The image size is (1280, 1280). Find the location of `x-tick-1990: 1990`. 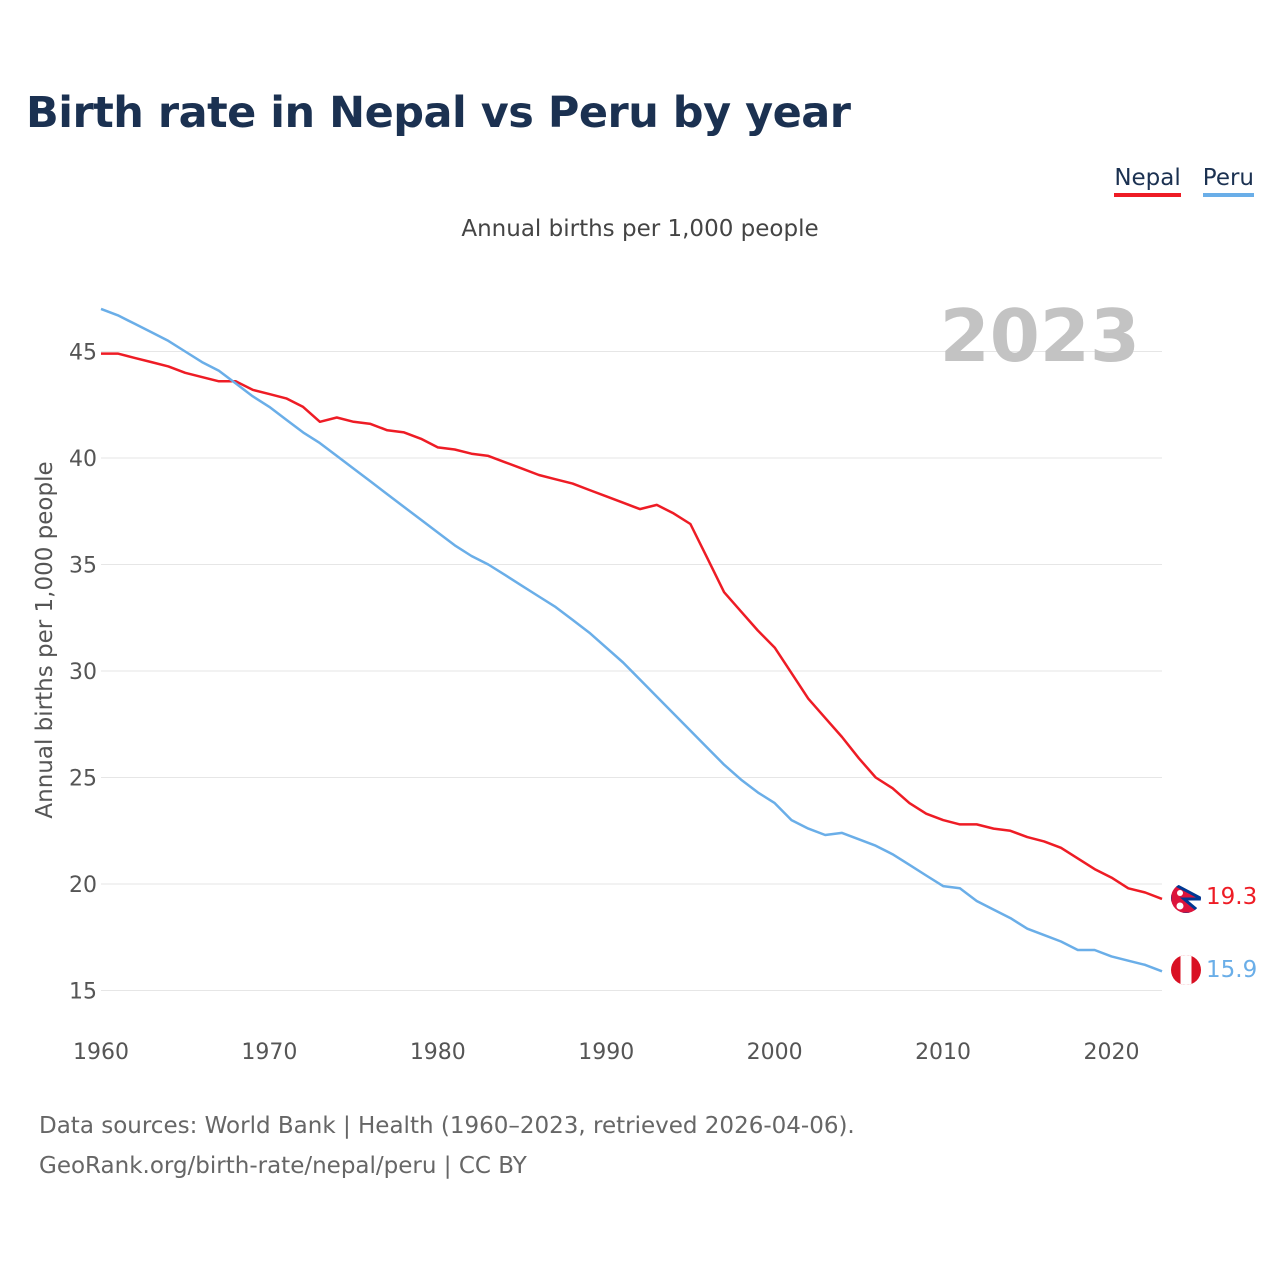

x-tick-1990: 1990 is located at coordinates (606, 1052).